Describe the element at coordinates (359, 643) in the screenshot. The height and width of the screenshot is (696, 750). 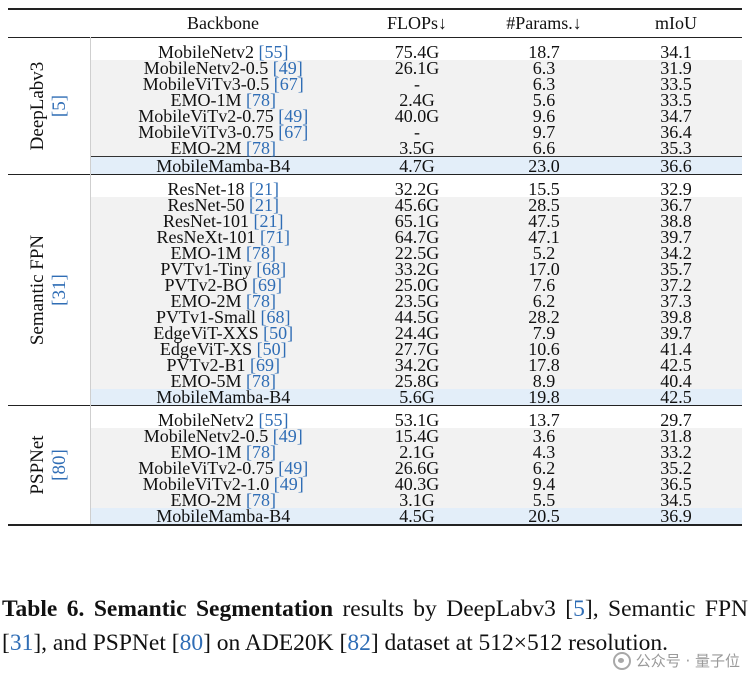
I see `caption-cite-4: 82` at that location.